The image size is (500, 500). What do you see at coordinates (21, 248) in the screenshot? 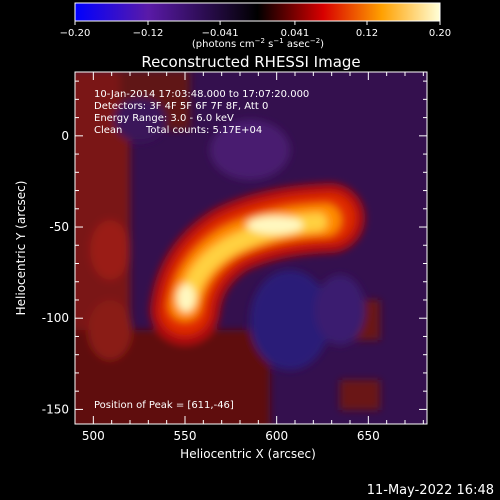
I see `y-axis-label: Heliocentric Y (arcsec)` at bounding box center [21, 248].